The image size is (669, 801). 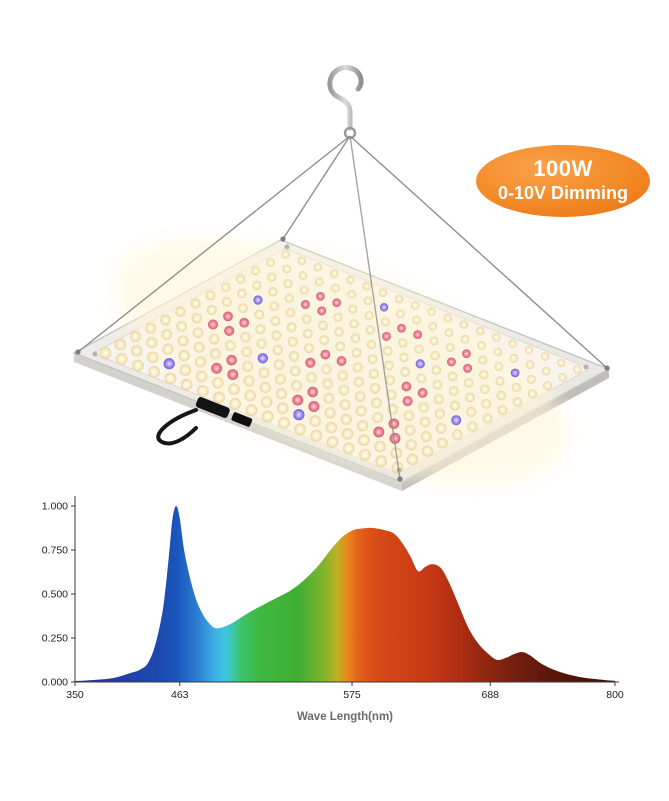 I want to click on cable-connector, so click(x=242, y=419).